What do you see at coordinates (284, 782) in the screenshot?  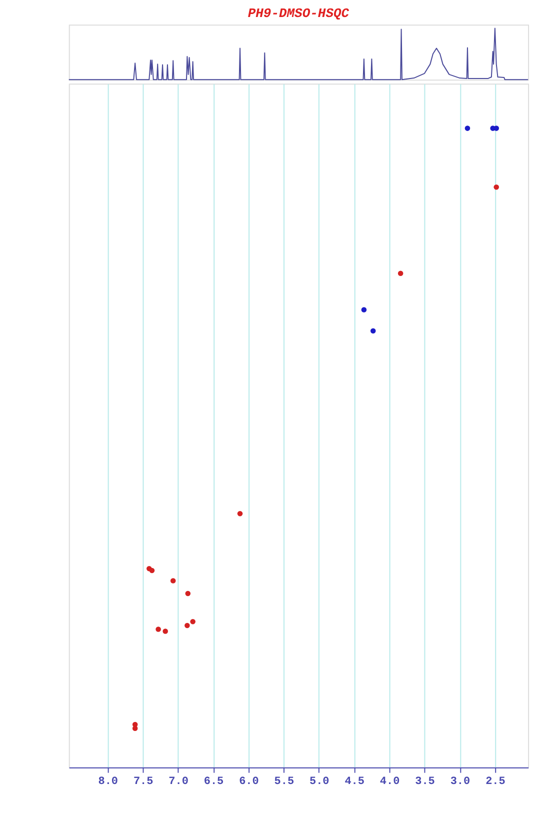 I see `x-tick-label: 5.5` at bounding box center [284, 782].